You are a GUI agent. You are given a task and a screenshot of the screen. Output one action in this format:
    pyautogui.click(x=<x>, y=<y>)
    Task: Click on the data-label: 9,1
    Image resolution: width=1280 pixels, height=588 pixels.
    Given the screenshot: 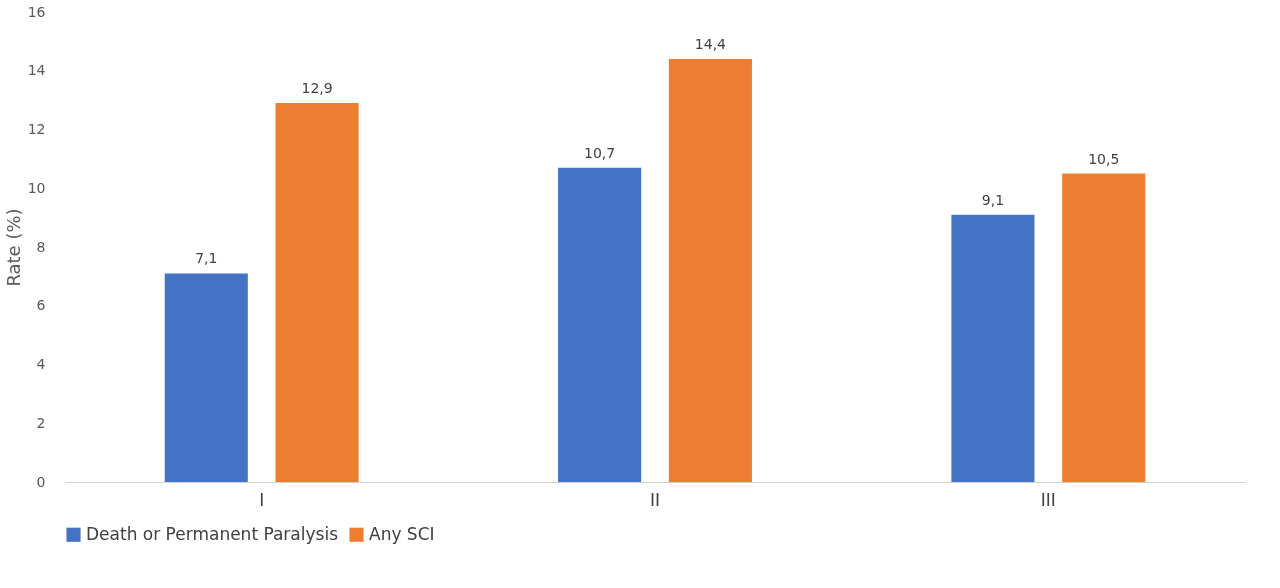 What is the action you would take?
    pyautogui.click(x=993, y=199)
    